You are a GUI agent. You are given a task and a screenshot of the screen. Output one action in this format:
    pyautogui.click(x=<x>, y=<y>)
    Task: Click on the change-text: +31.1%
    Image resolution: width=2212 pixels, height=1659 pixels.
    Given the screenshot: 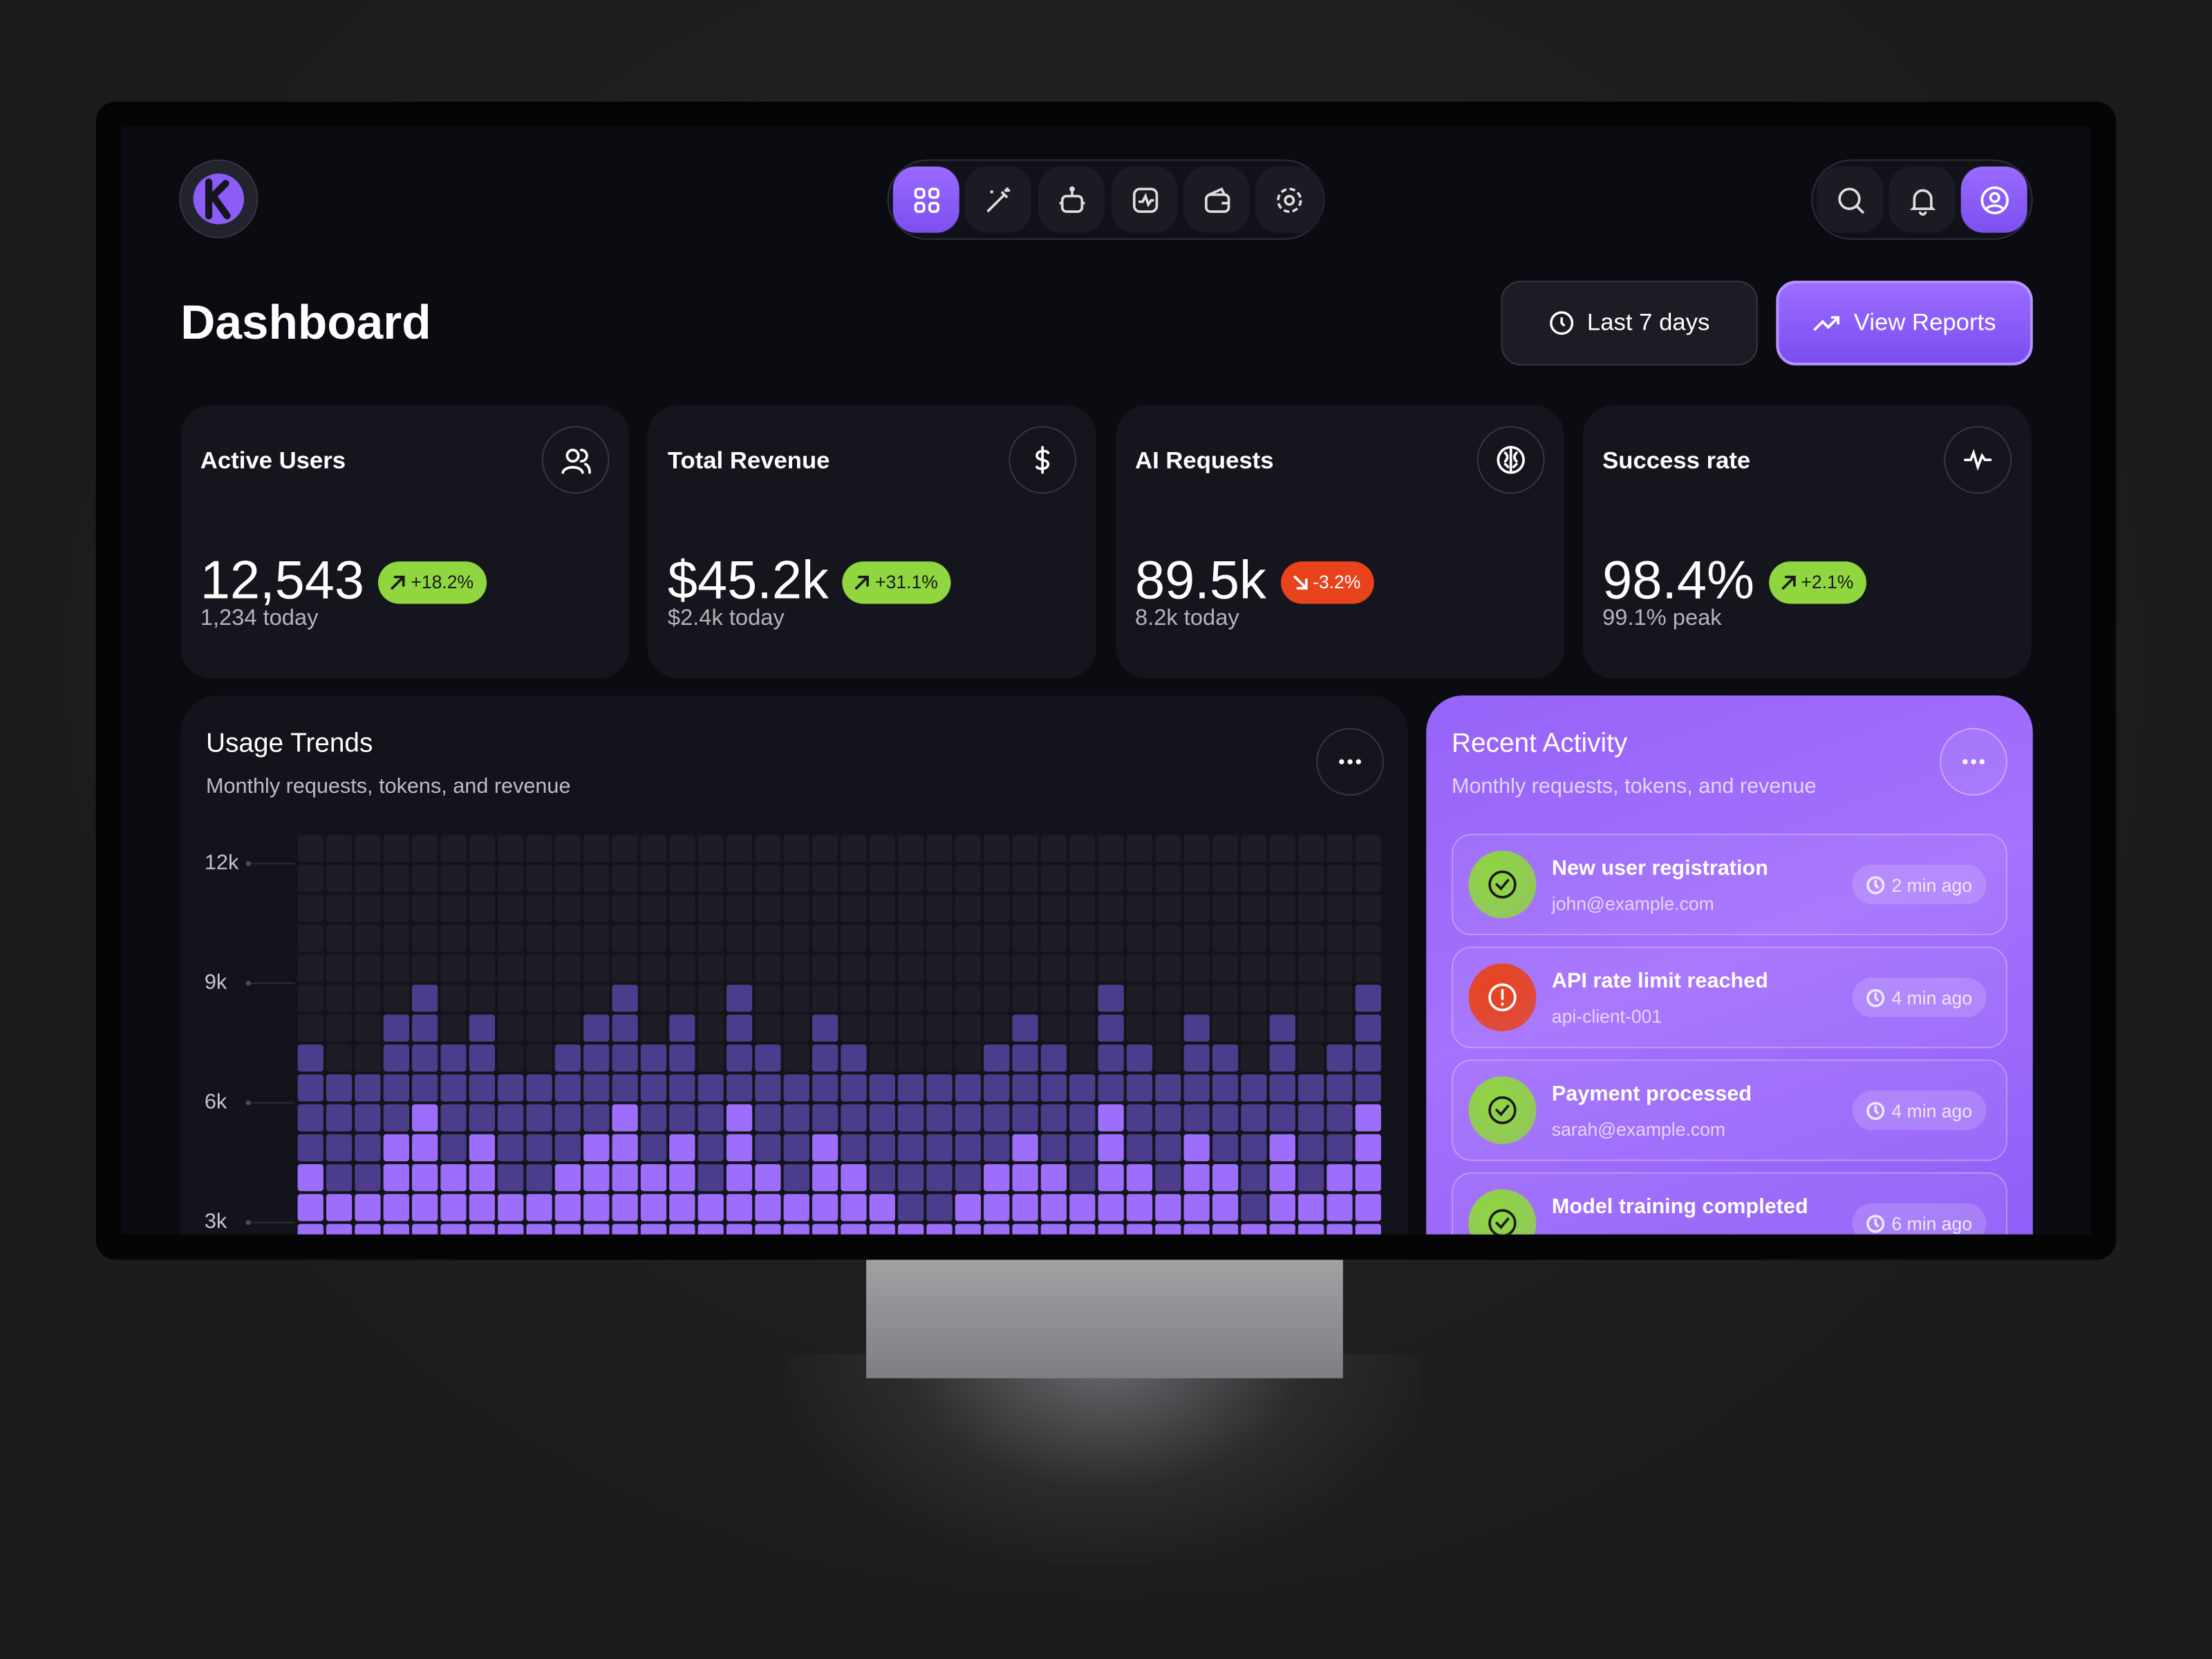 What is the action you would take?
    pyautogui.click(x=906, y=582)
    